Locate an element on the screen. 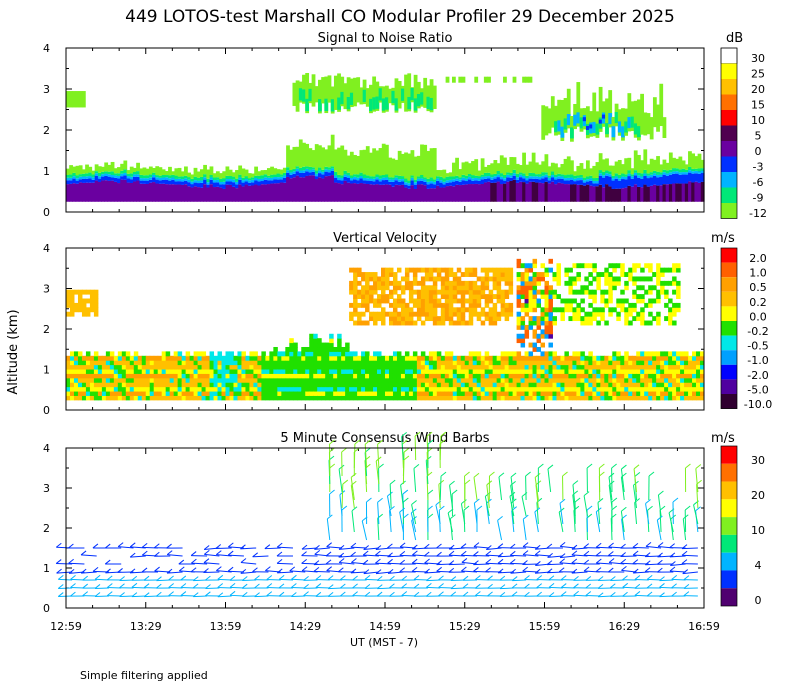 Image resolution: width=800 pixels, height=700 pixels. colorbar-label: 10 is located at coordinates (758, 530).